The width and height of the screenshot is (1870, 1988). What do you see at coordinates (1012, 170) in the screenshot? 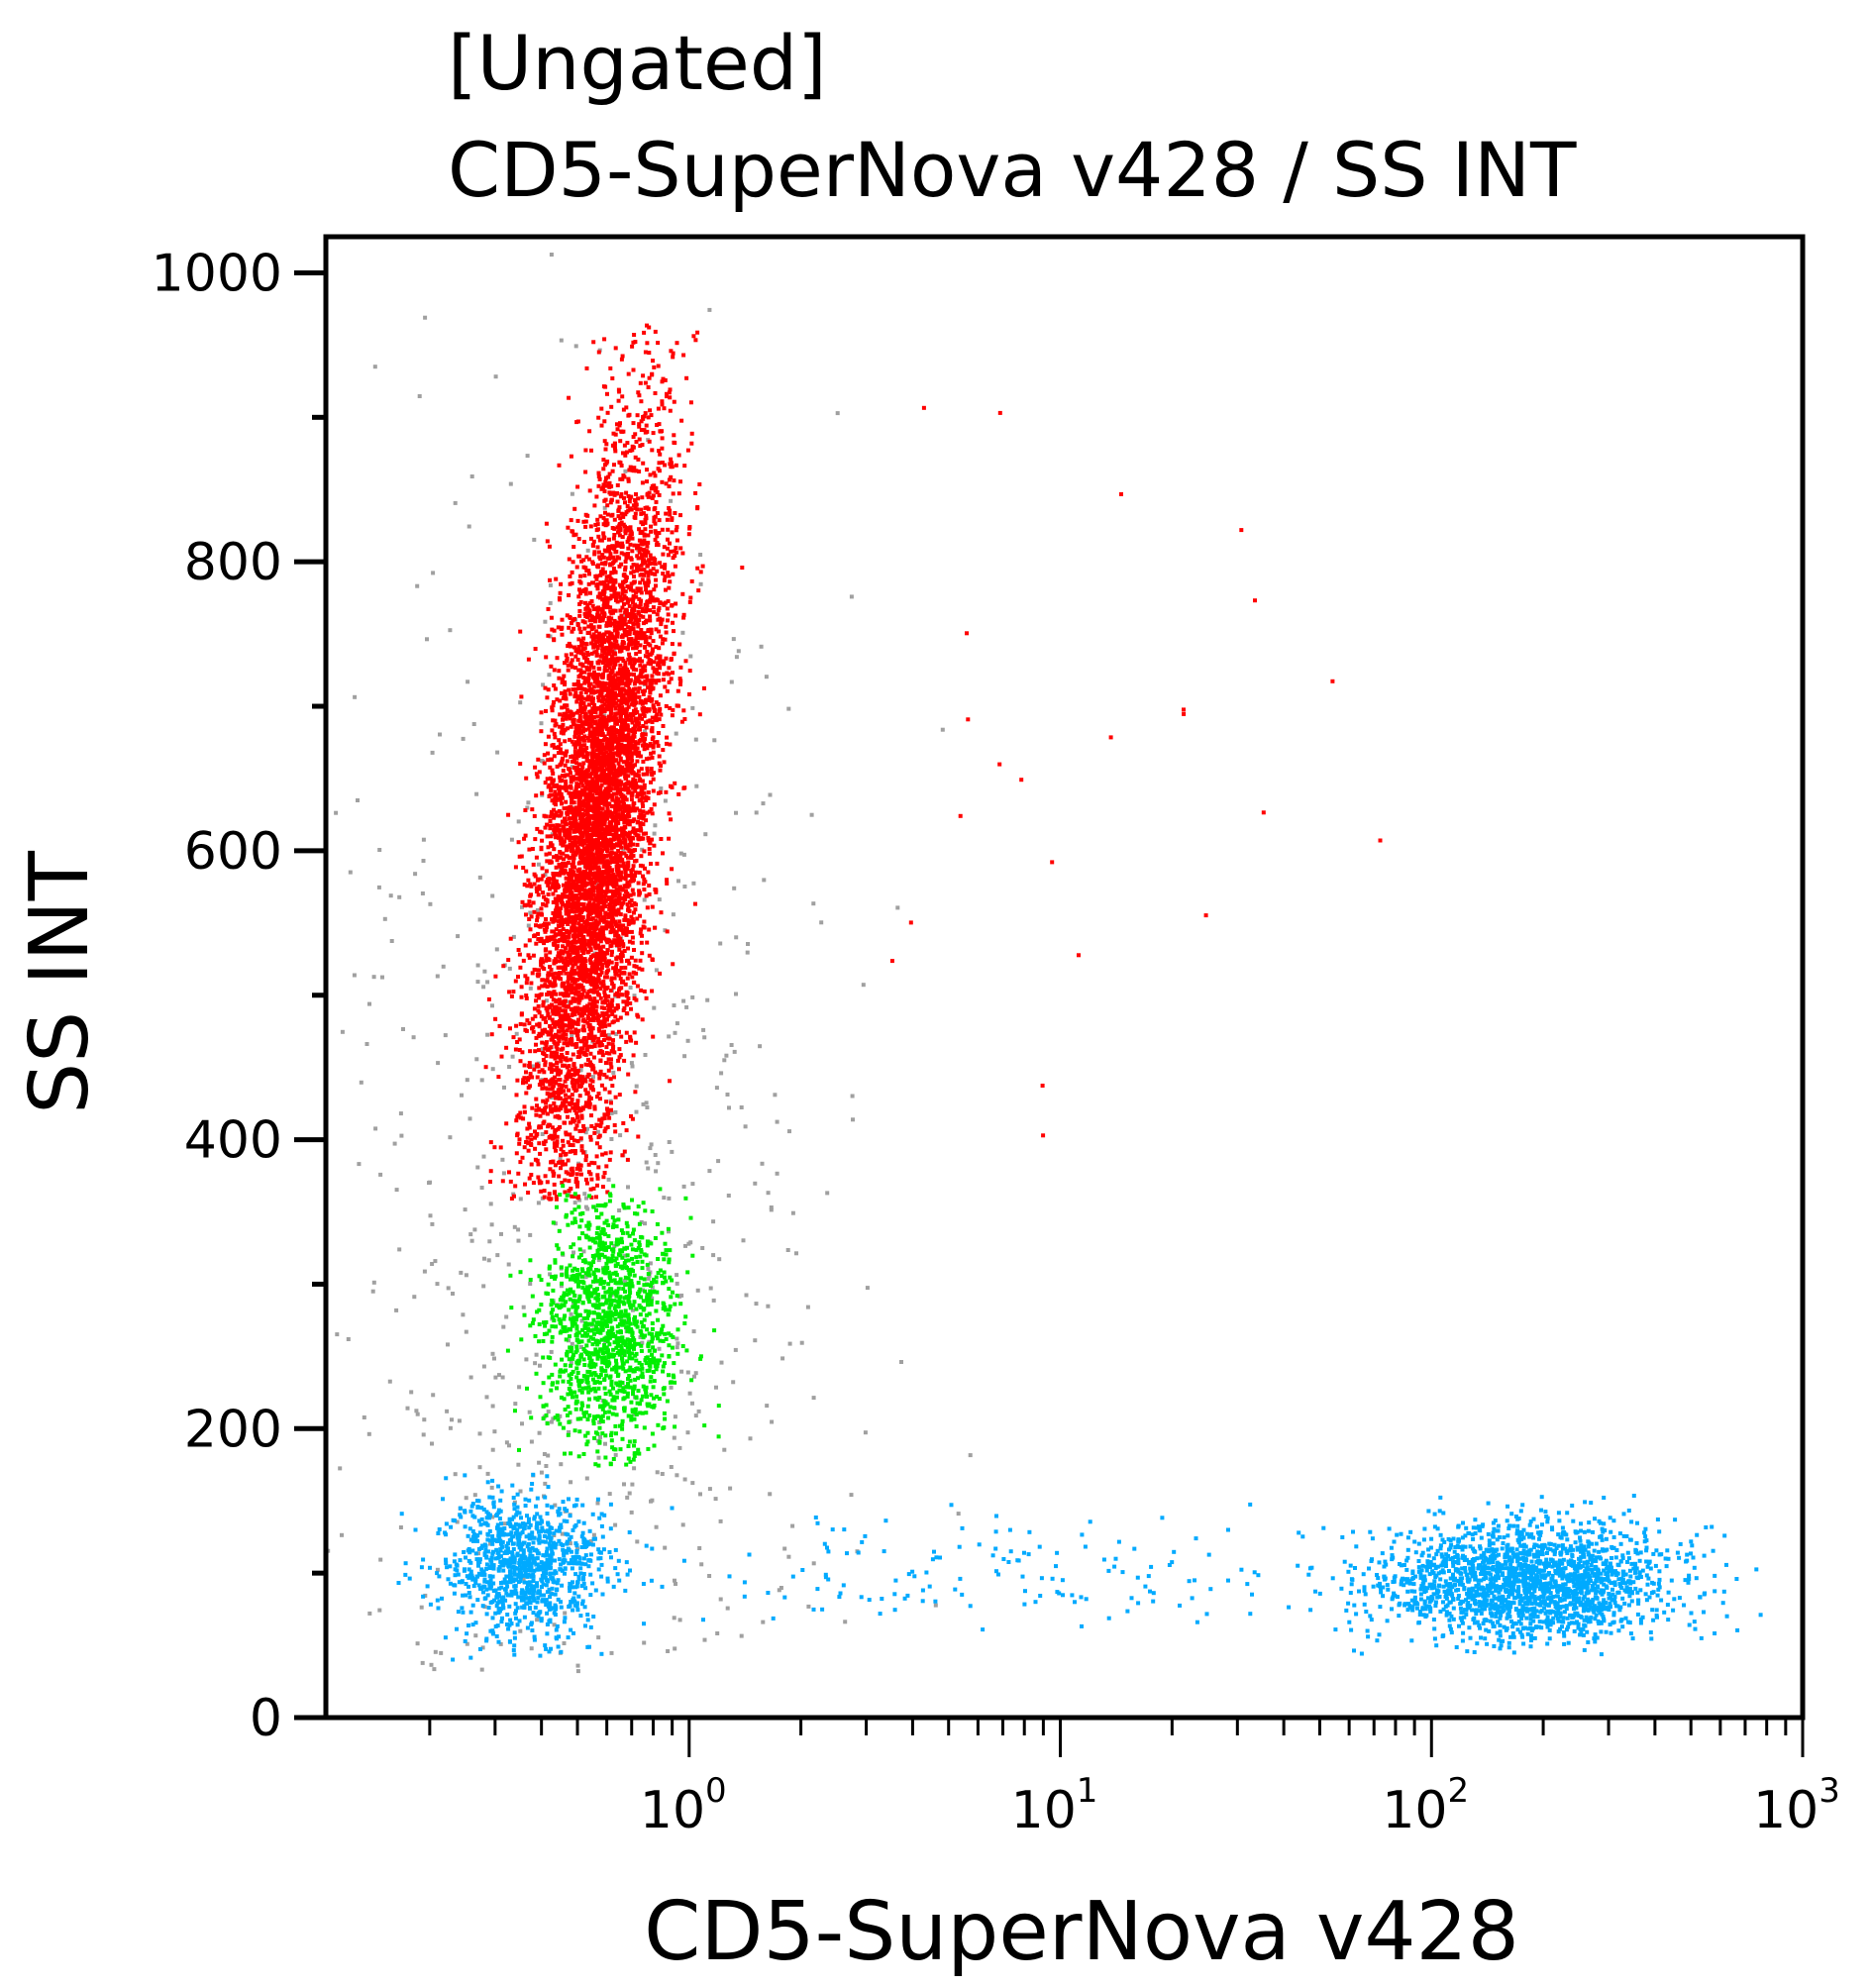
I see `chart-title-line-2: CD5-SuperNova v428 / SS INT` at bounding box center [1012, 170].